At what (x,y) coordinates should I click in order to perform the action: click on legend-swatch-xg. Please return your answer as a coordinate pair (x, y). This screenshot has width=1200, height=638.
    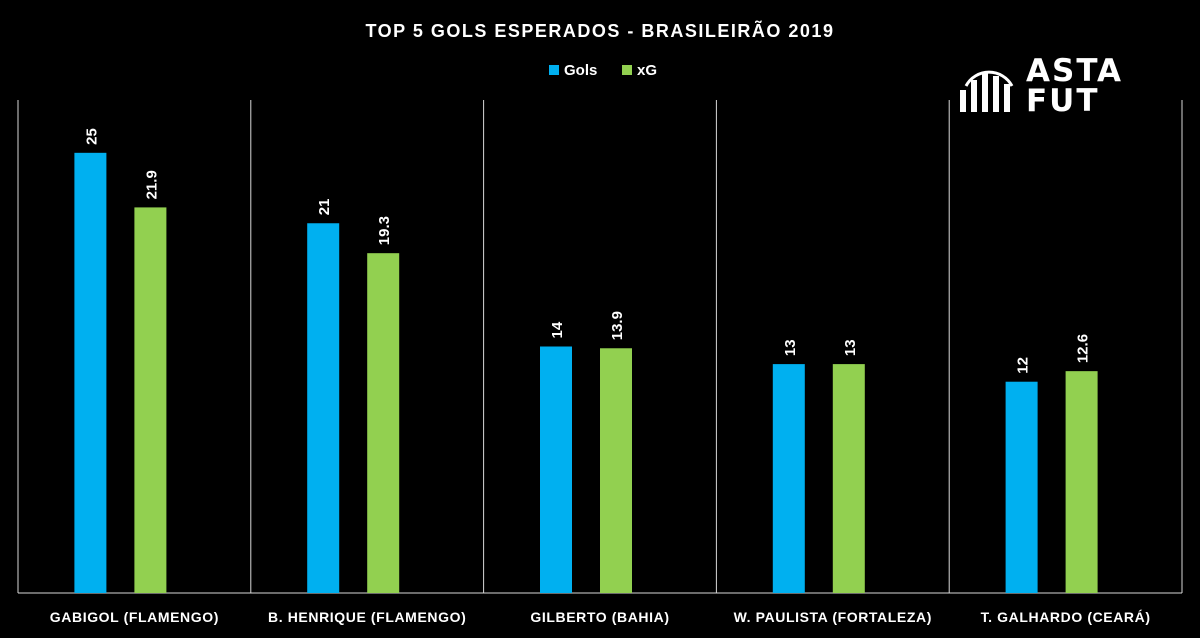
    Looking at the image, I should click on (627, 70).